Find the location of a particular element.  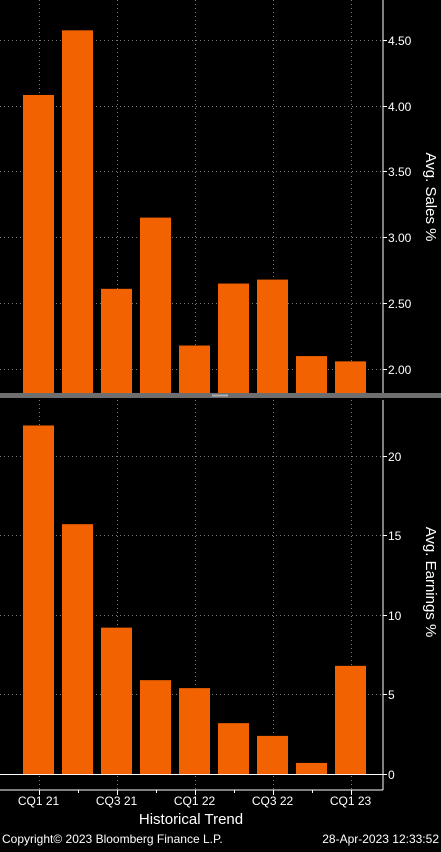

x-axis-title: Historical Trend is located at coordinates (191, 819).